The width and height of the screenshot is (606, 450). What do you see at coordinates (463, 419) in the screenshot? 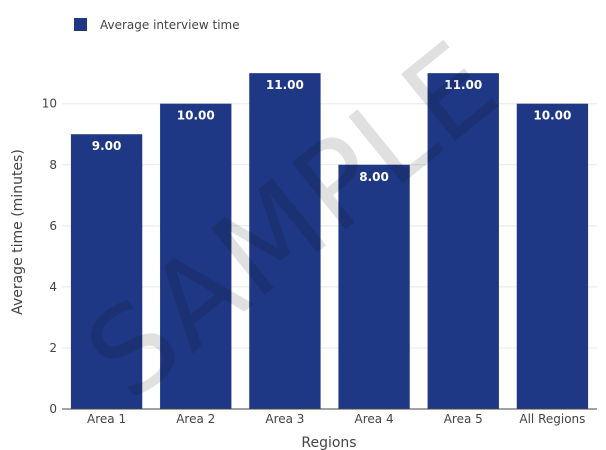
I see `x-tick-label: Area 5` at bounding box center [463, 419].